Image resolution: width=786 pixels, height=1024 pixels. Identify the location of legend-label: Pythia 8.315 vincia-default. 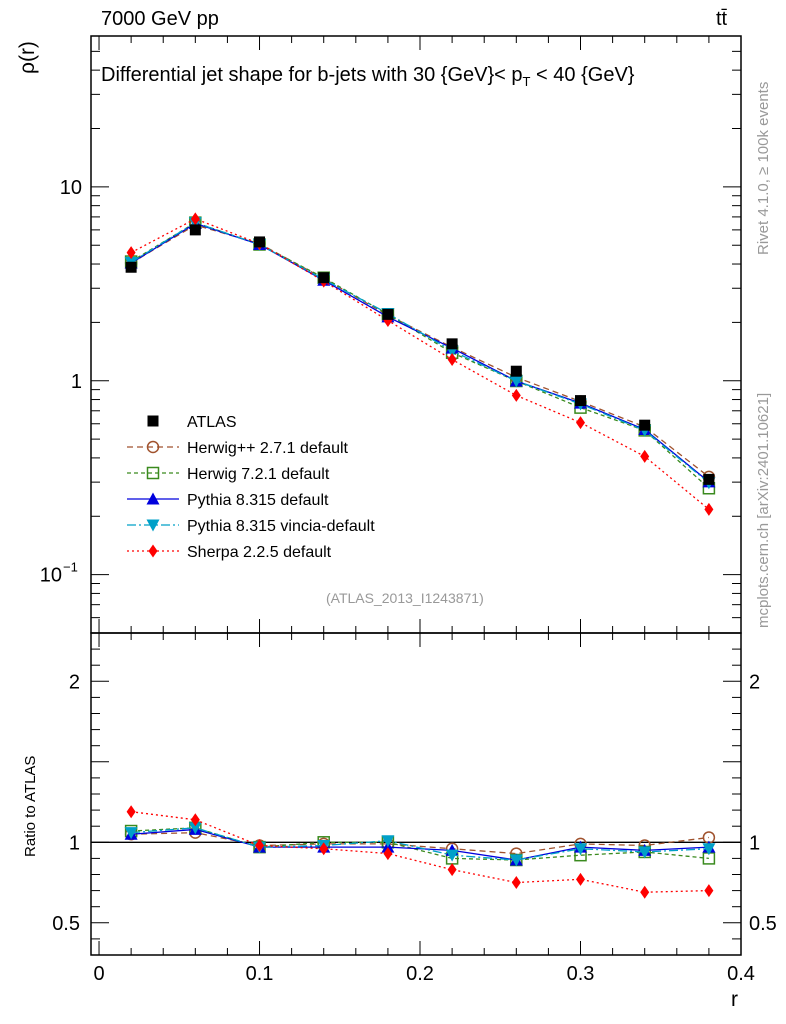
(281, 526).